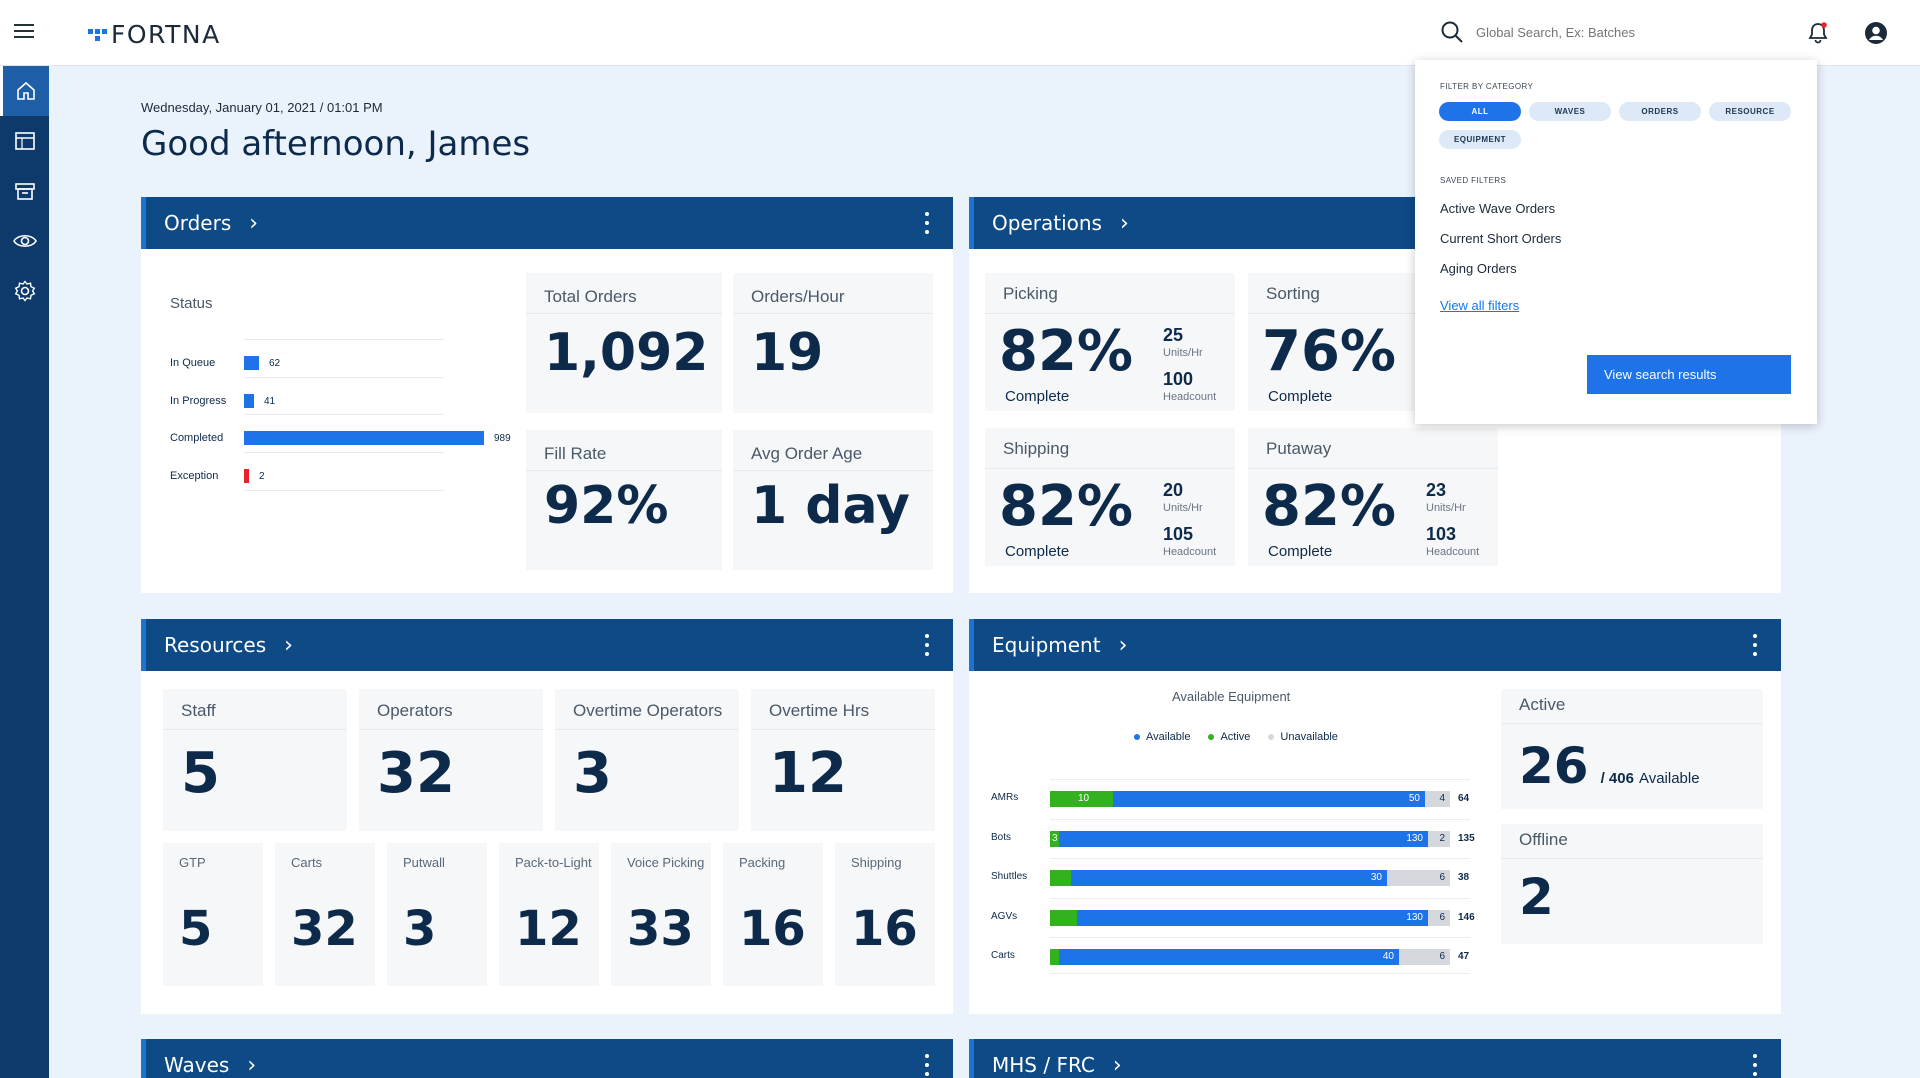 This screenshot has width=1920, height=1078. Describe the element at coordinates (225, 363) in the screenshot. I see `status-row: In Queue 62` at that location.